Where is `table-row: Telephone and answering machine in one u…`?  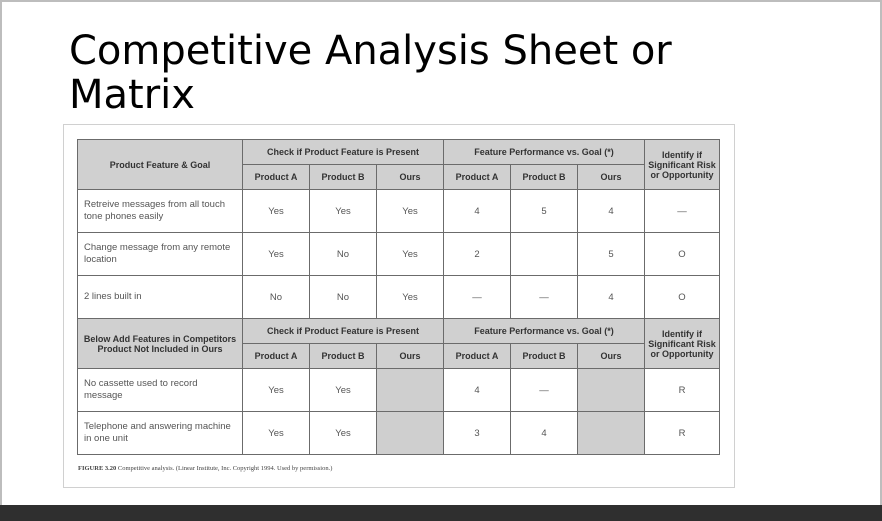
table-row: Telephone and answering machine in one u… is located at coordinates (398, 433).